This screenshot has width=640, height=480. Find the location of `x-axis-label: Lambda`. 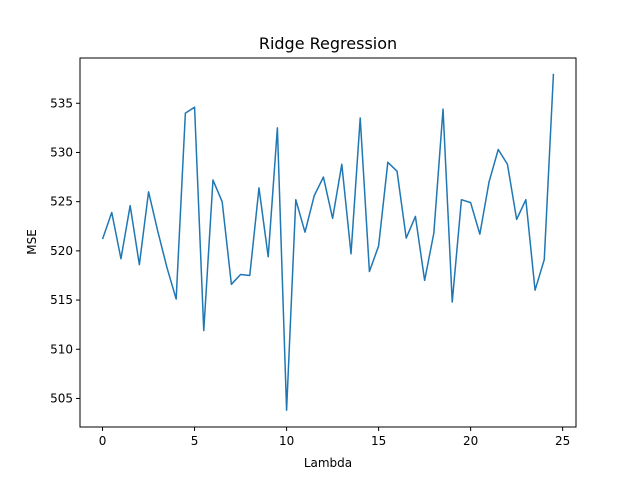

x-axis-label: Lambda is located at coordinates (328, 463).